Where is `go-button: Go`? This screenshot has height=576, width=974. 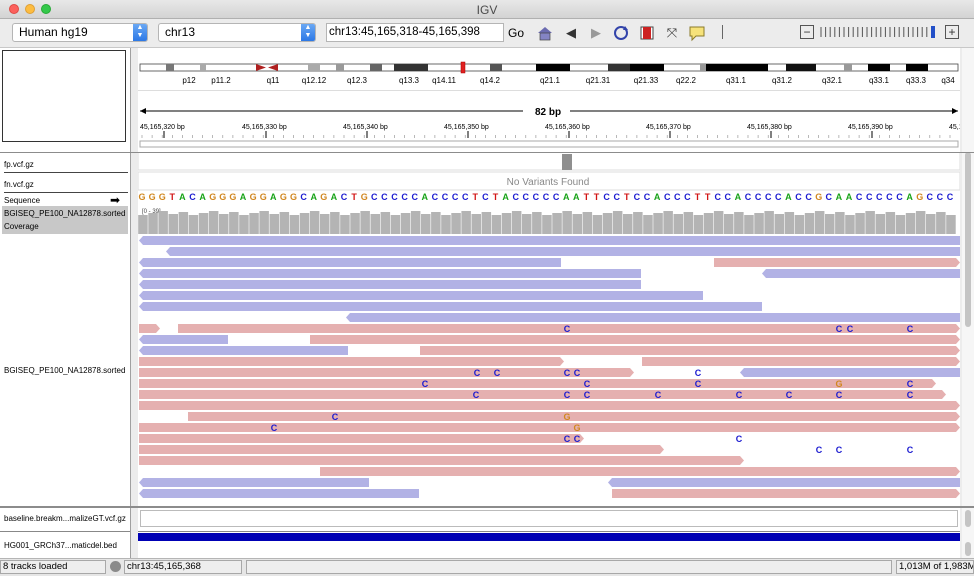 go-button: Go is located at coordinates (516, 33).